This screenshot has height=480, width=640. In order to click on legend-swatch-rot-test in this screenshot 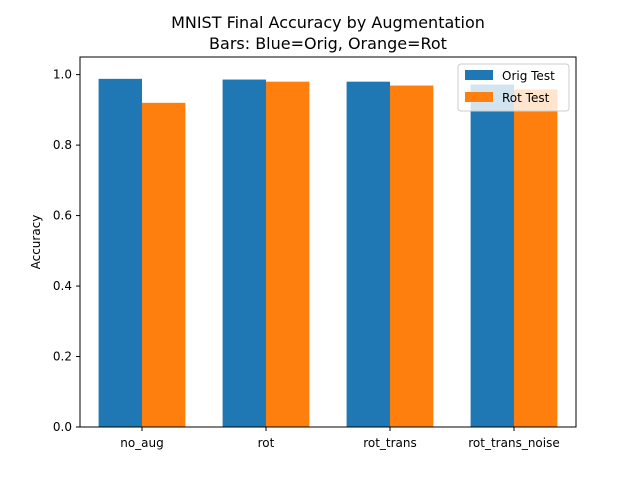, I will do `click(479, 97)`.